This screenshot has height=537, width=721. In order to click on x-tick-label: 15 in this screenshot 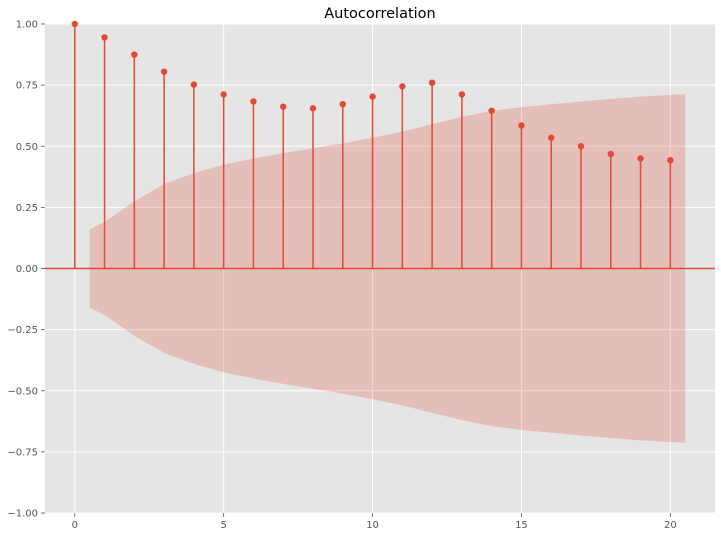, I will do `click(521, 525)`.